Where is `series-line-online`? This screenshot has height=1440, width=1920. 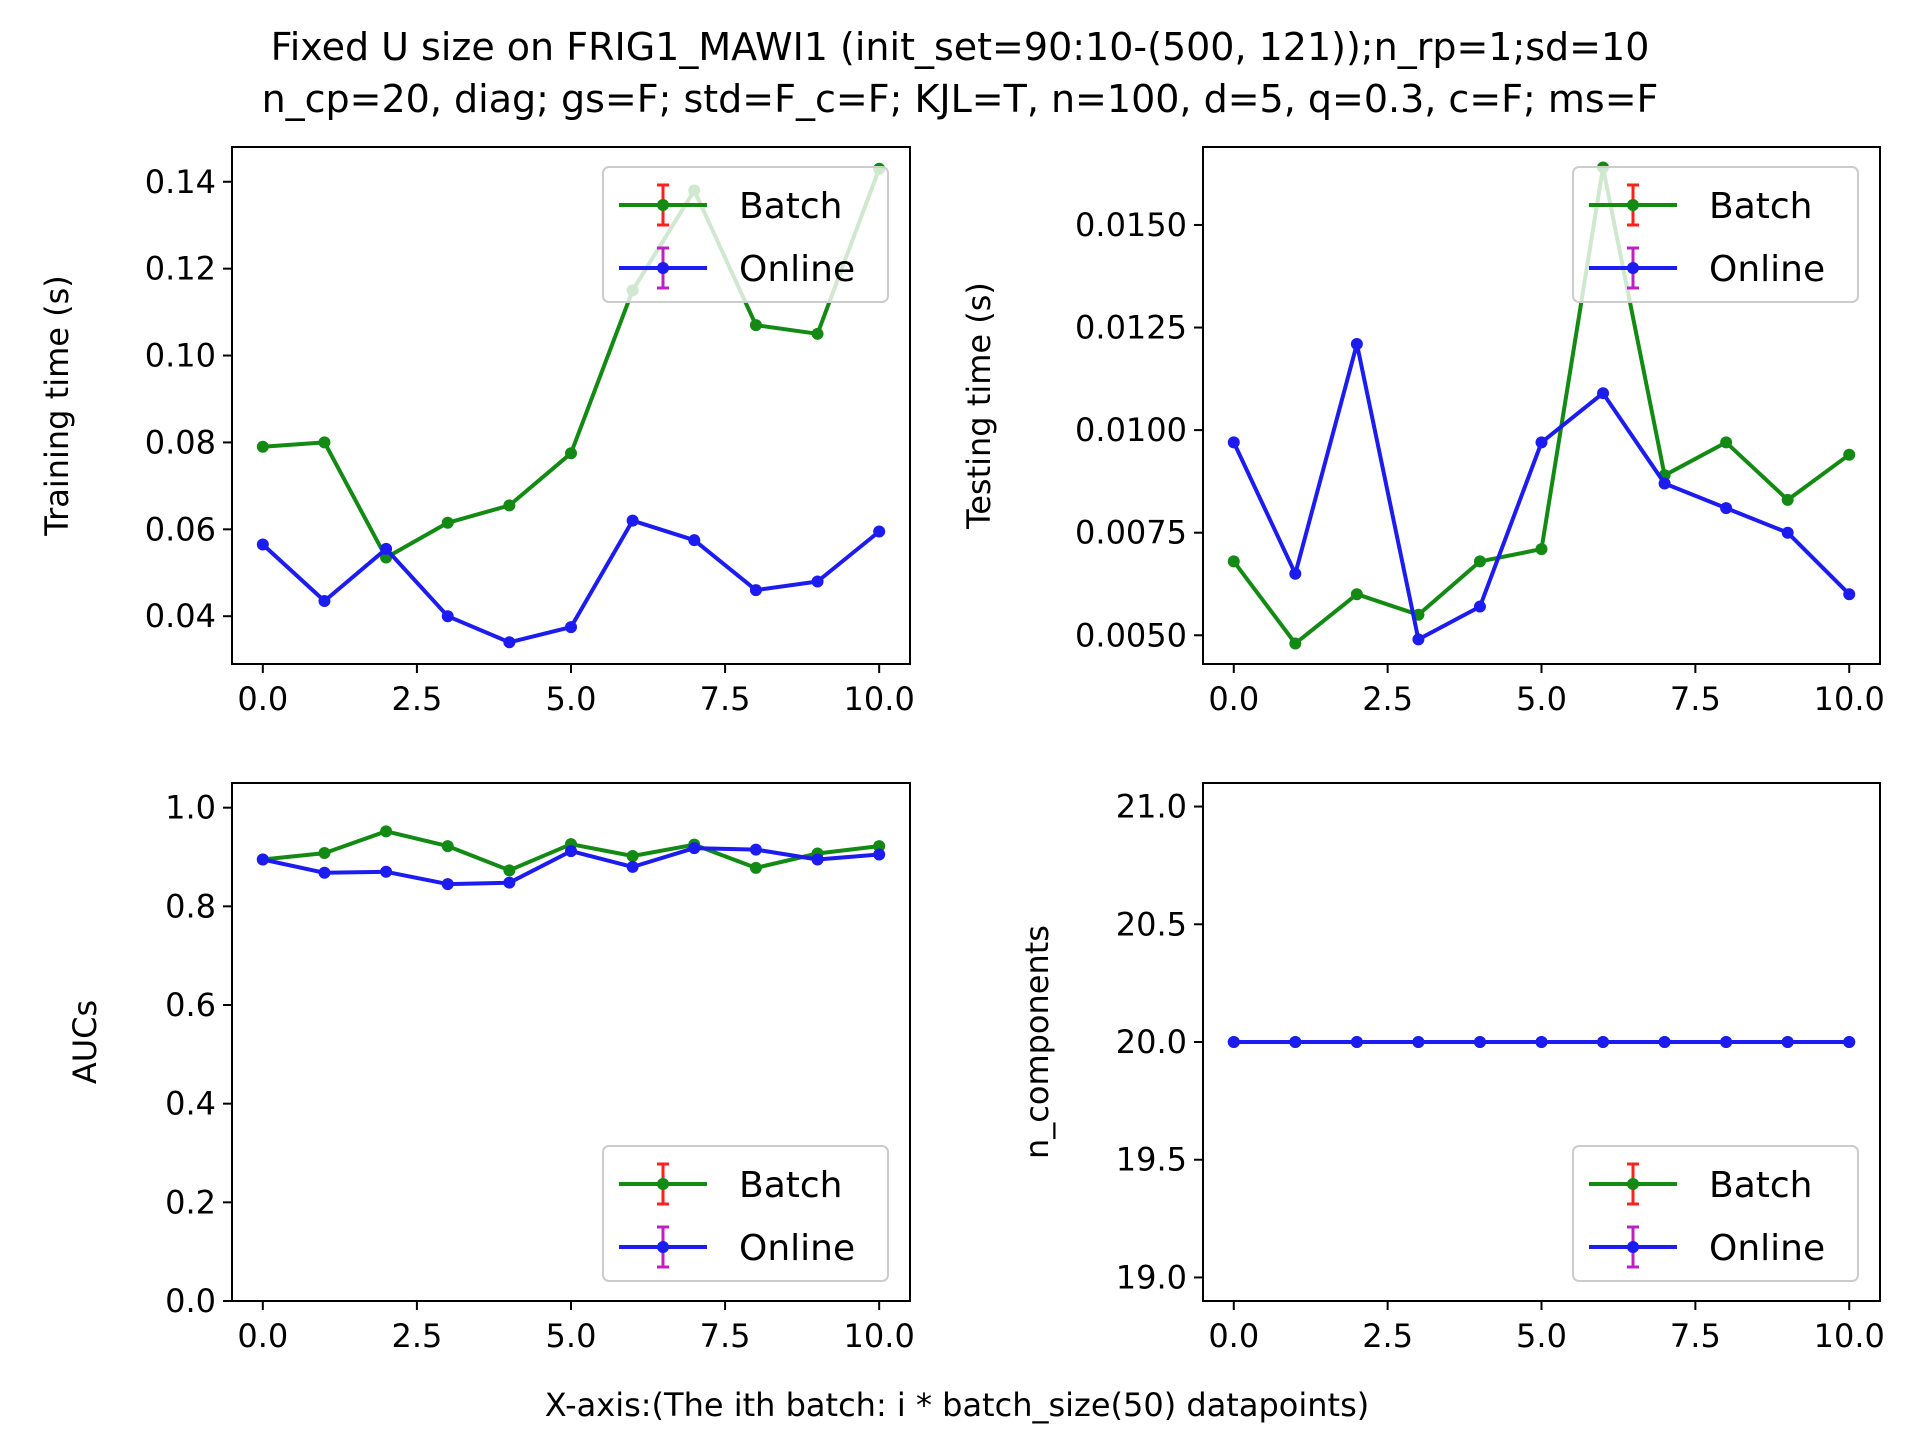 series-line-online is located at coordinates (1541, 492).